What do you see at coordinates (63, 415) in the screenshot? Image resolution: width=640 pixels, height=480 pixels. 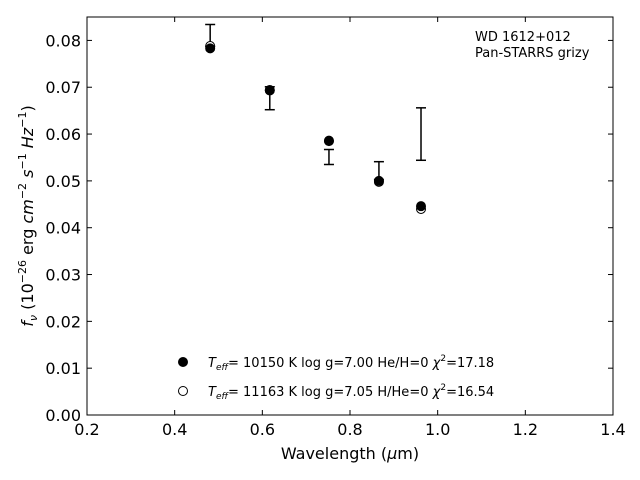 I see `y-tick-label: 0.00` at bounding box center [63, 415].